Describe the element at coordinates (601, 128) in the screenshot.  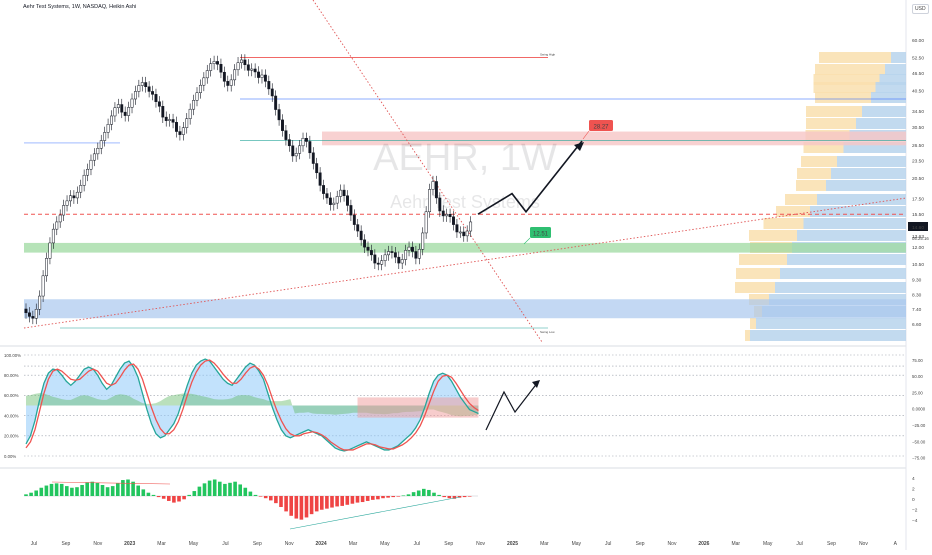
I see `target-value-high: 28.27` at that location.